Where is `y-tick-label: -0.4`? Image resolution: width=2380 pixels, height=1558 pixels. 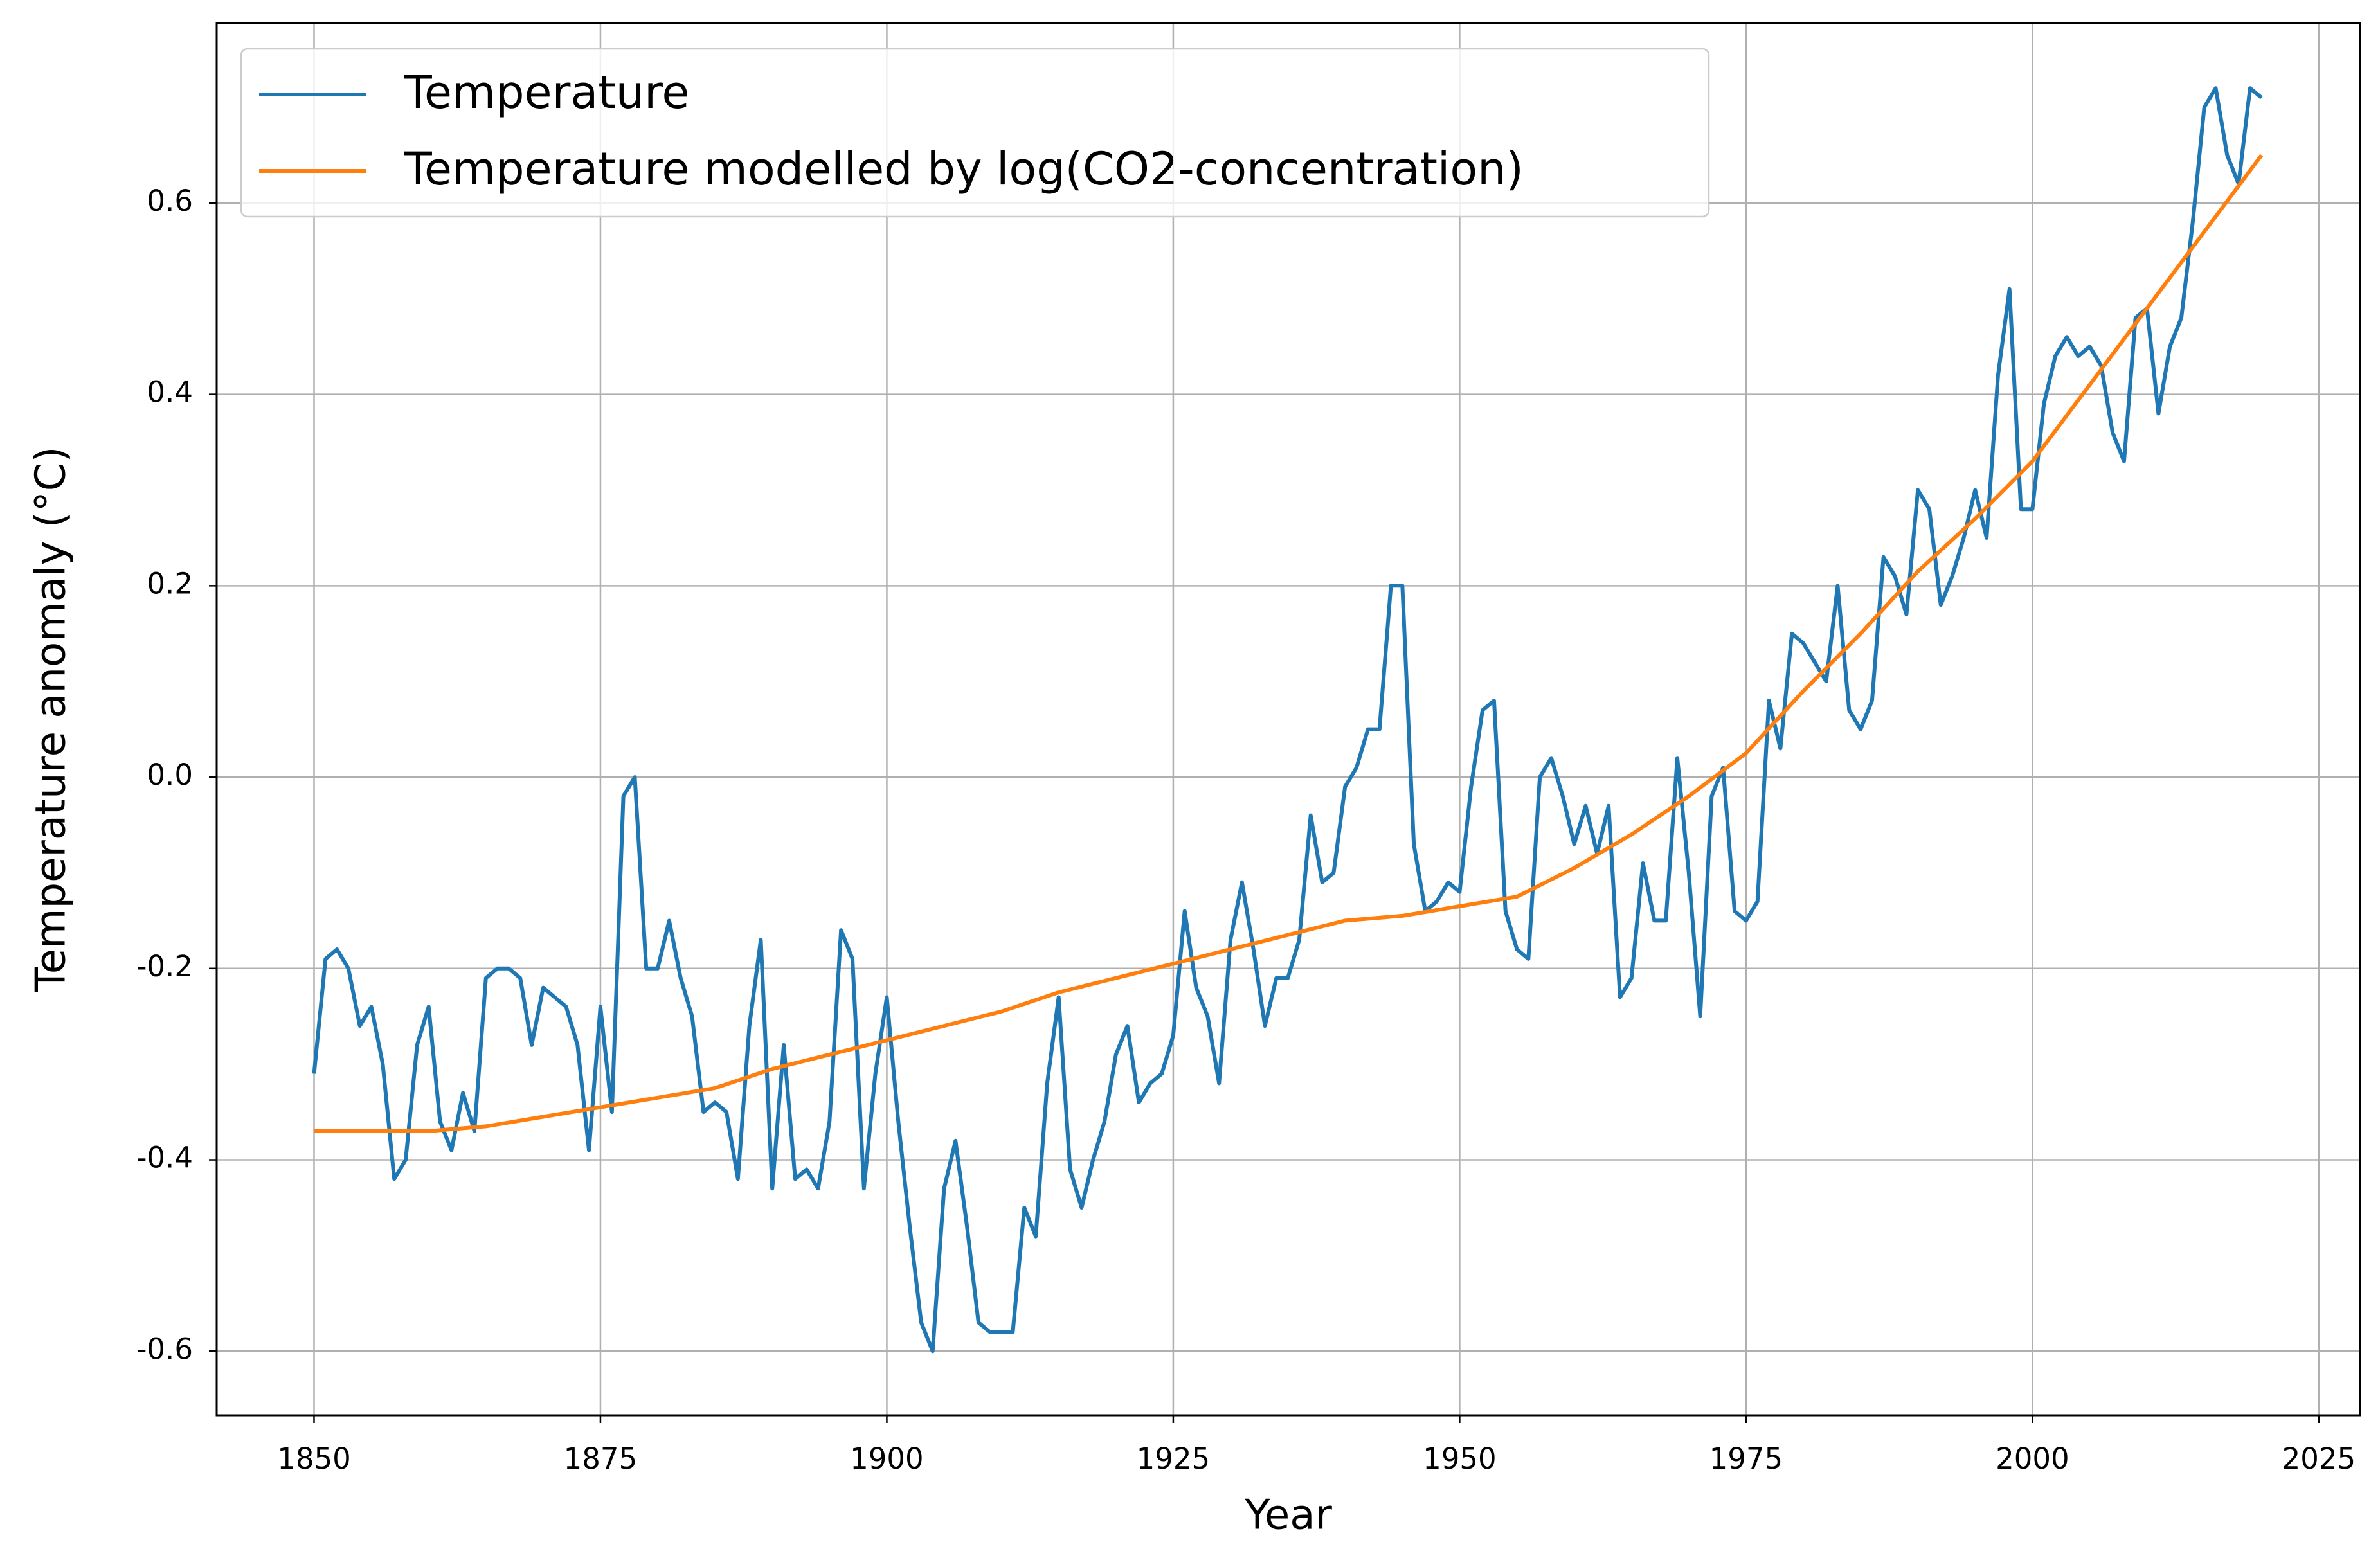 y-tick-label: -0.4 is located at coordinates (164, 1158).